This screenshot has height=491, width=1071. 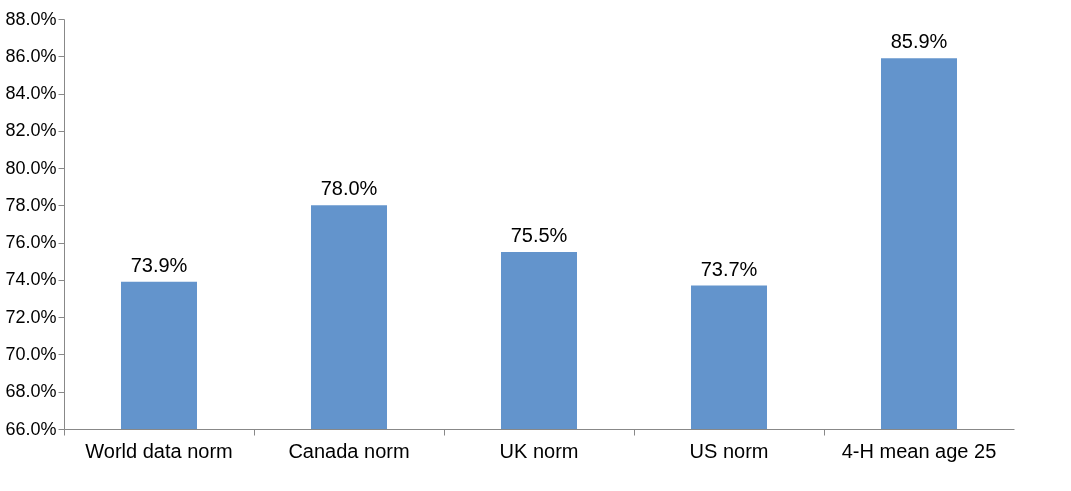 I want to click on x-tick-label: Canada norm, so click(x=349, y=450).